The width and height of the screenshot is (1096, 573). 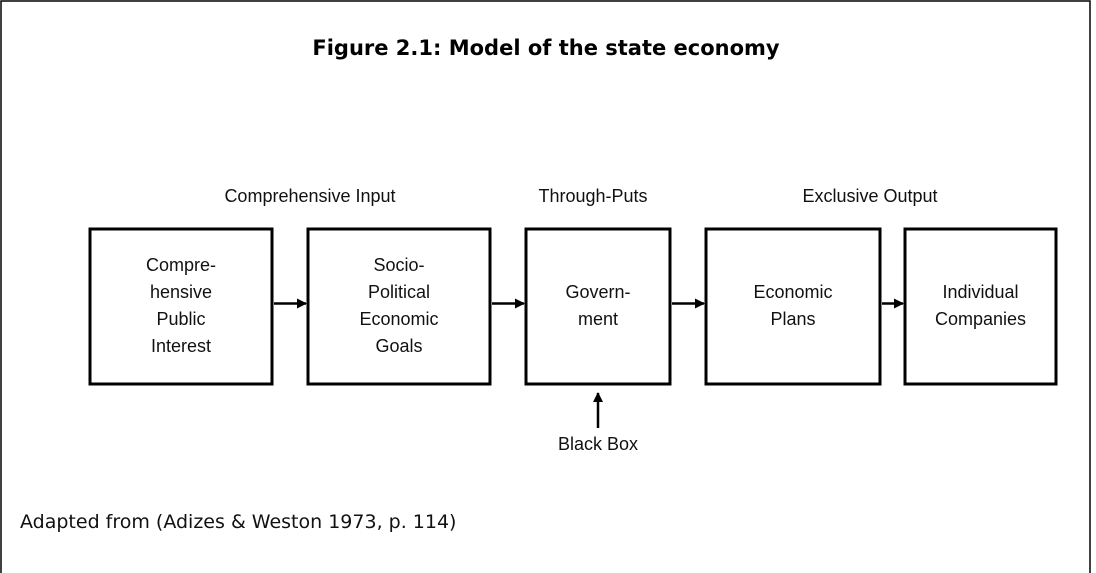 What do you see at coordinates (180, 319) in the screenshot?
I see `node-label: Public` at bounding box center [180, 319].